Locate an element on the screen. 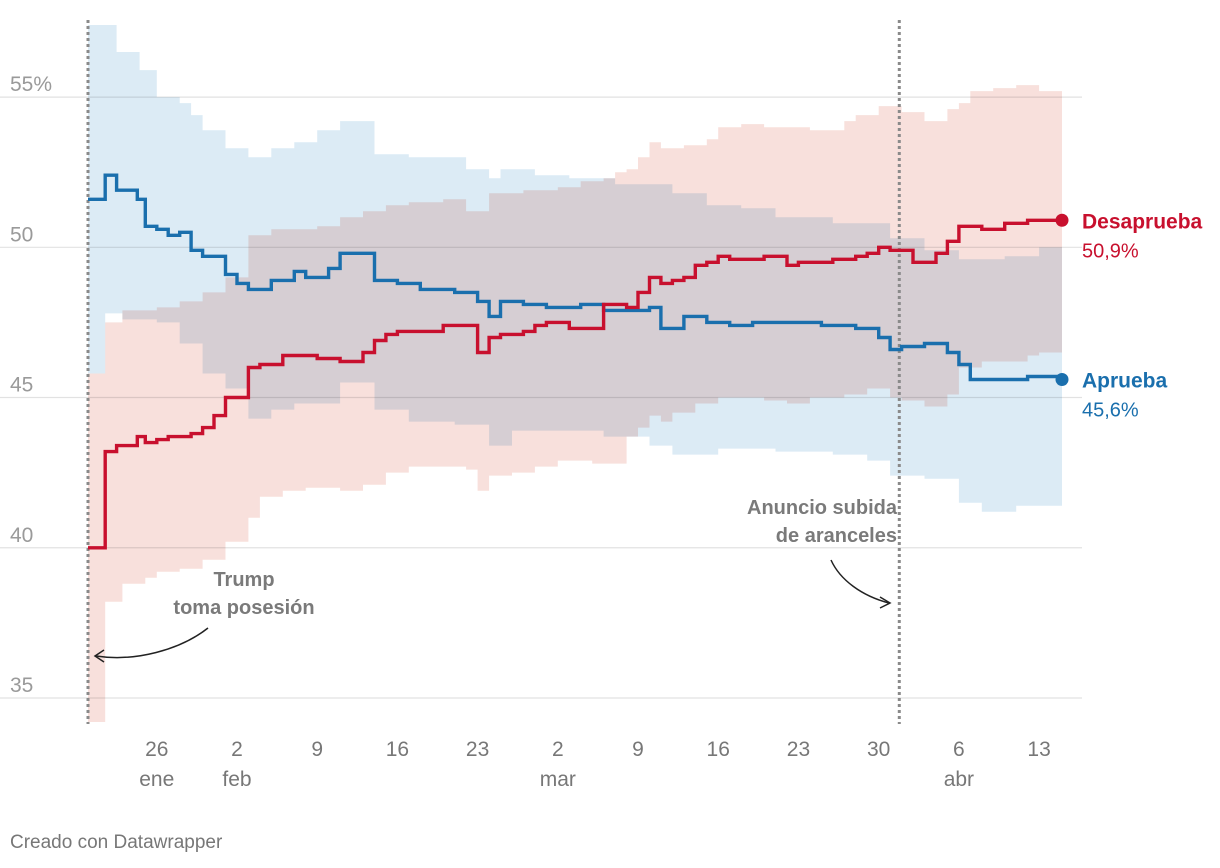 This screenshot has height=868, width=1220. arrow-tariffs is located at coordinates (860, 581).